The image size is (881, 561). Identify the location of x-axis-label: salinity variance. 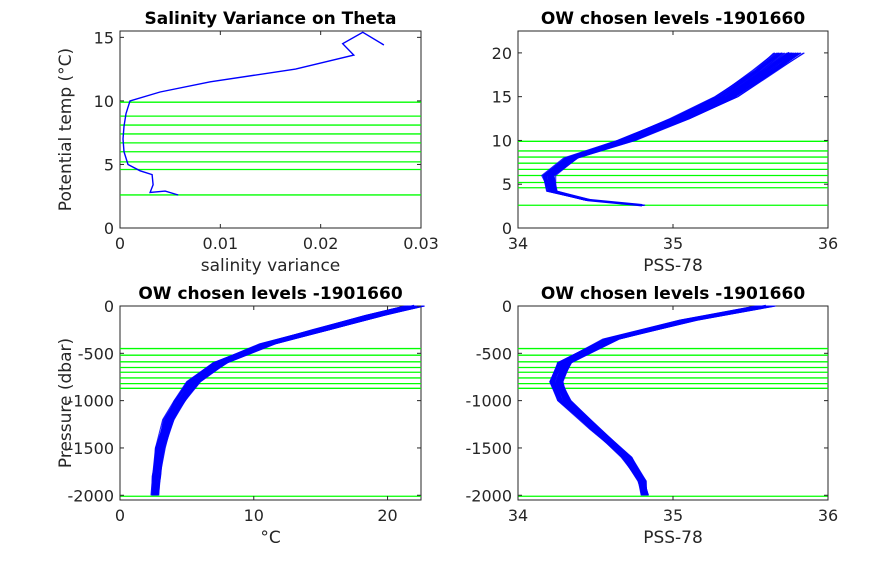
(271, 266).